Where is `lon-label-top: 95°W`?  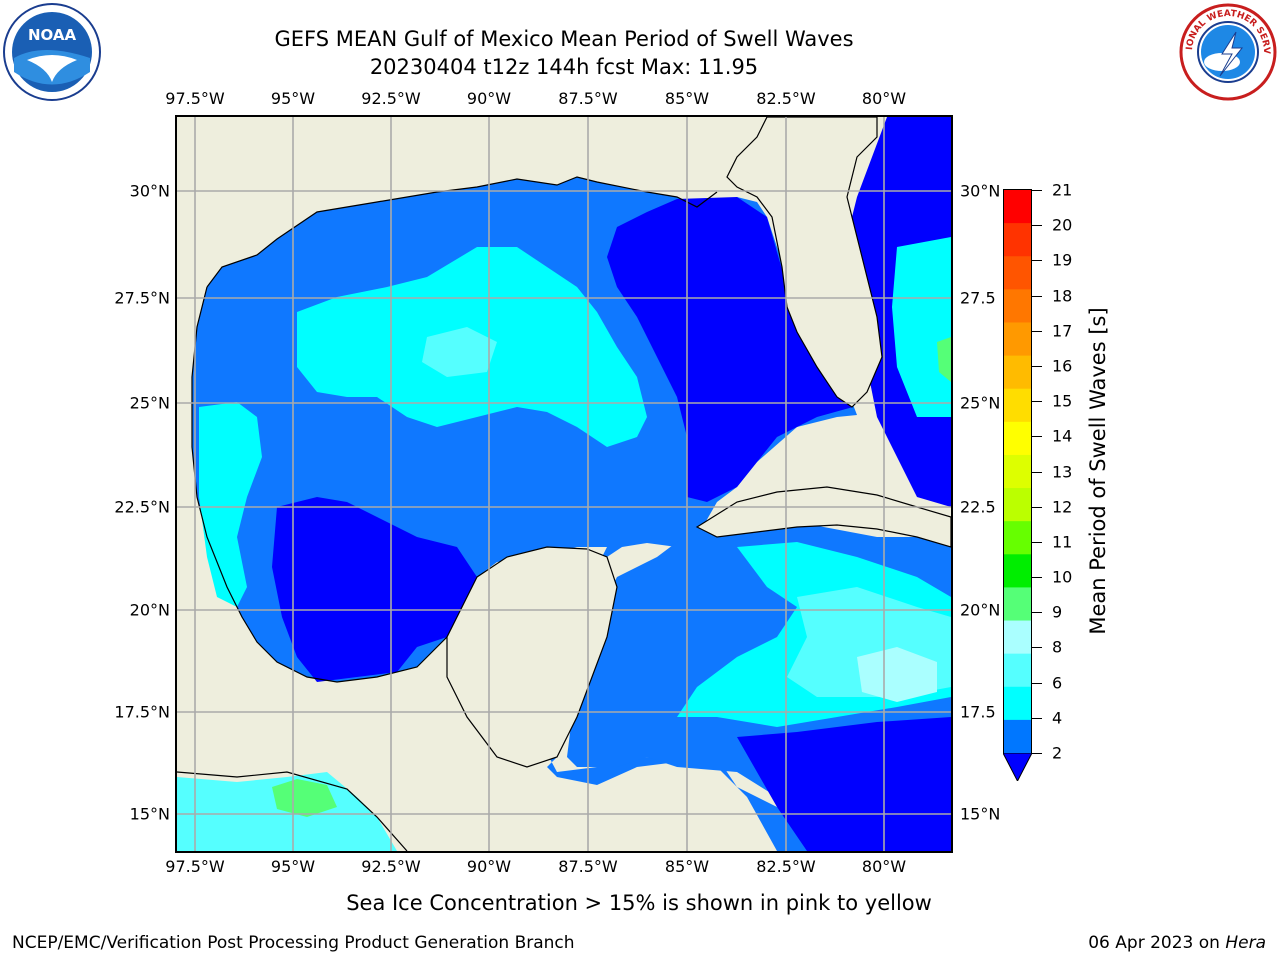 lon-label-top: 95°W is located at coordinates (293, 98).